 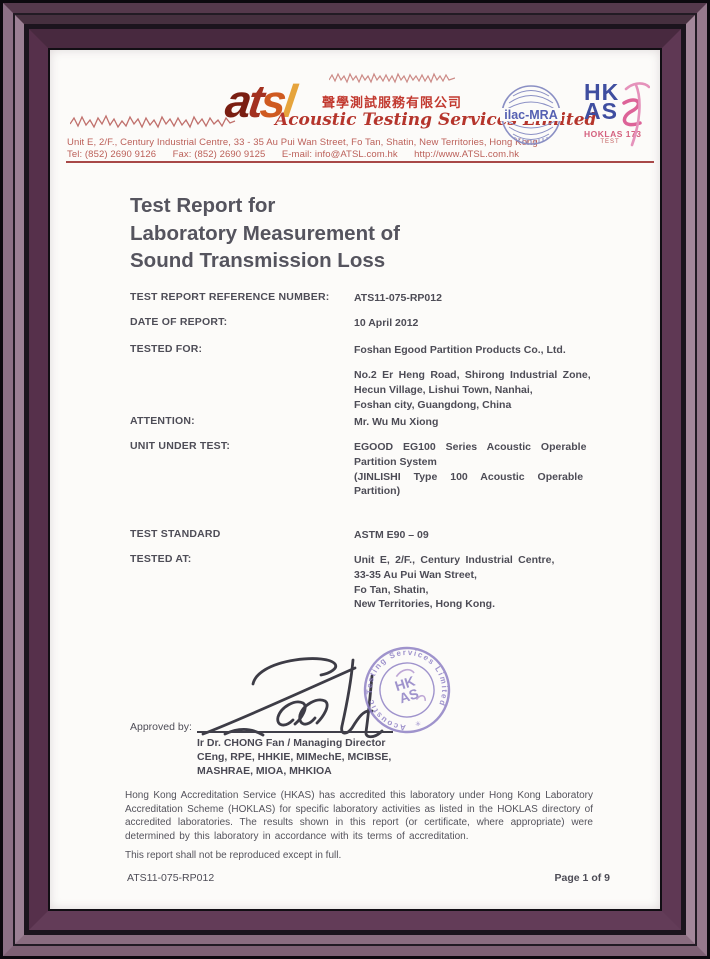 What do you see at coordinates (291, 743) in the screenshot?
I see `signatory-name: Ir Dr. CHONG Fan / Managing Director` at bounding box center [291, 743].